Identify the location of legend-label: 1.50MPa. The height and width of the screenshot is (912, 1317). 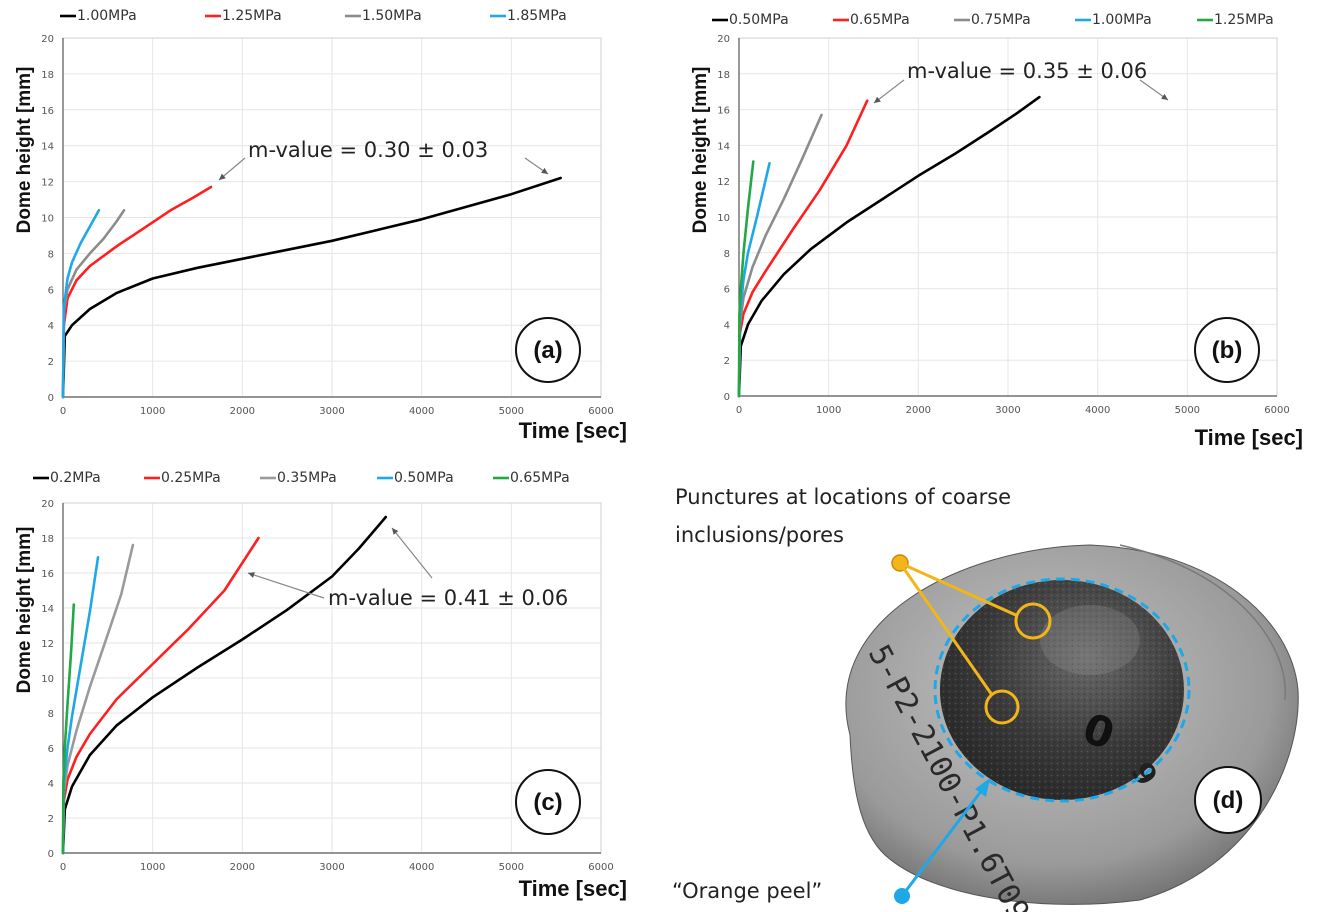
(392, 16).